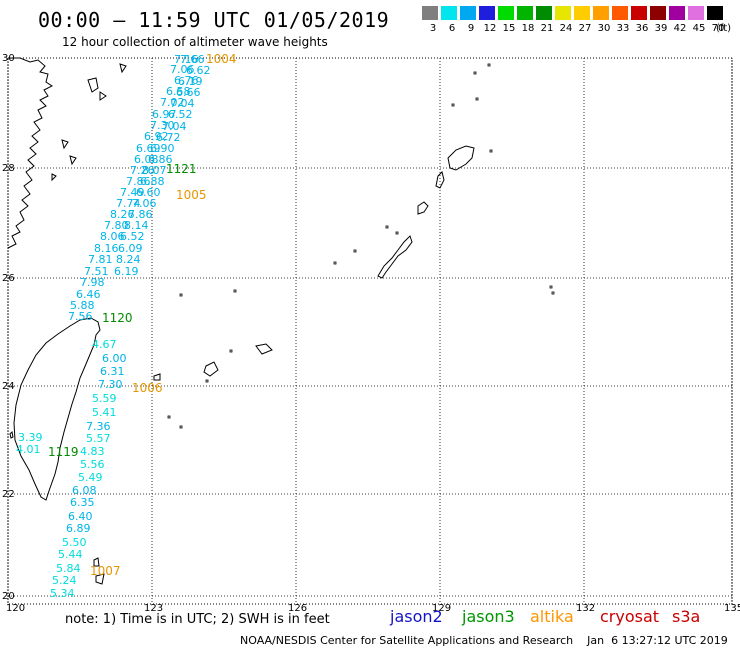 This screenshot has width=740, height=650. I want to click on wave-height-value: 6.60, so click(148, 192).